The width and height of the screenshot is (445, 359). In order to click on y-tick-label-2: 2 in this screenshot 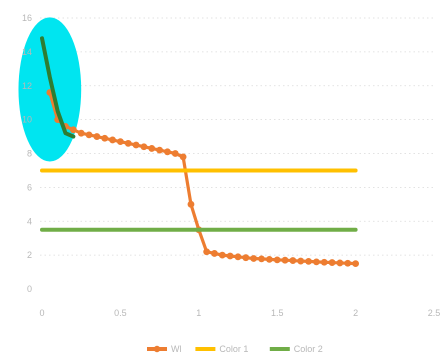, I will do `click(29, 255)`.